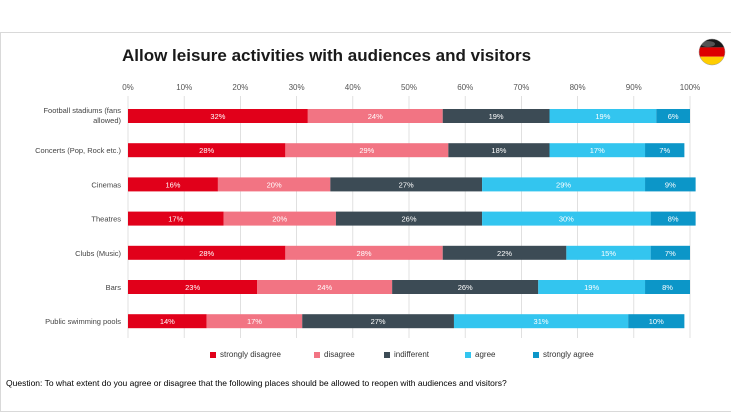 The height and width of the screenshot is (414, 733). I want to click on legend-item: disagree, so click(334, 354).